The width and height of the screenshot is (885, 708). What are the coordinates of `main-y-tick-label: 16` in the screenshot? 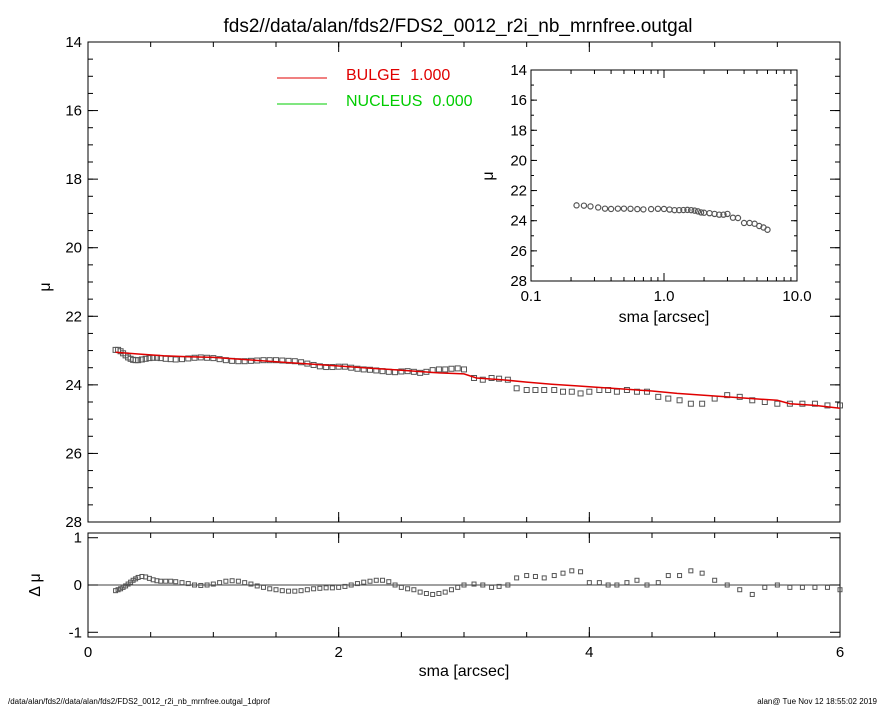 It's located at (73, 111).